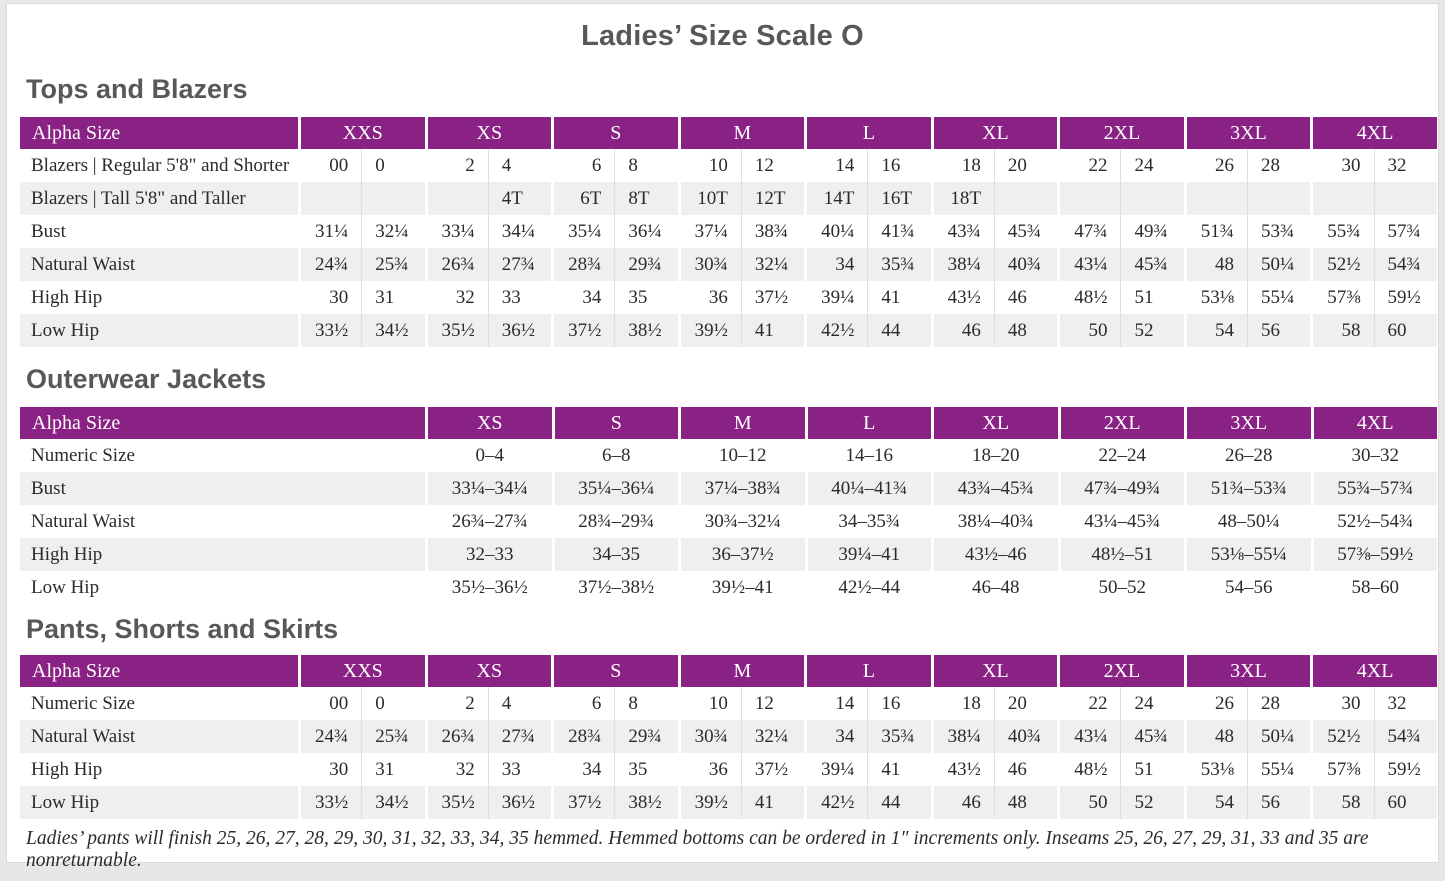  Describe the element at coordinates (867, 423) in the screenshot. I see `column-header-l: L` at that location.